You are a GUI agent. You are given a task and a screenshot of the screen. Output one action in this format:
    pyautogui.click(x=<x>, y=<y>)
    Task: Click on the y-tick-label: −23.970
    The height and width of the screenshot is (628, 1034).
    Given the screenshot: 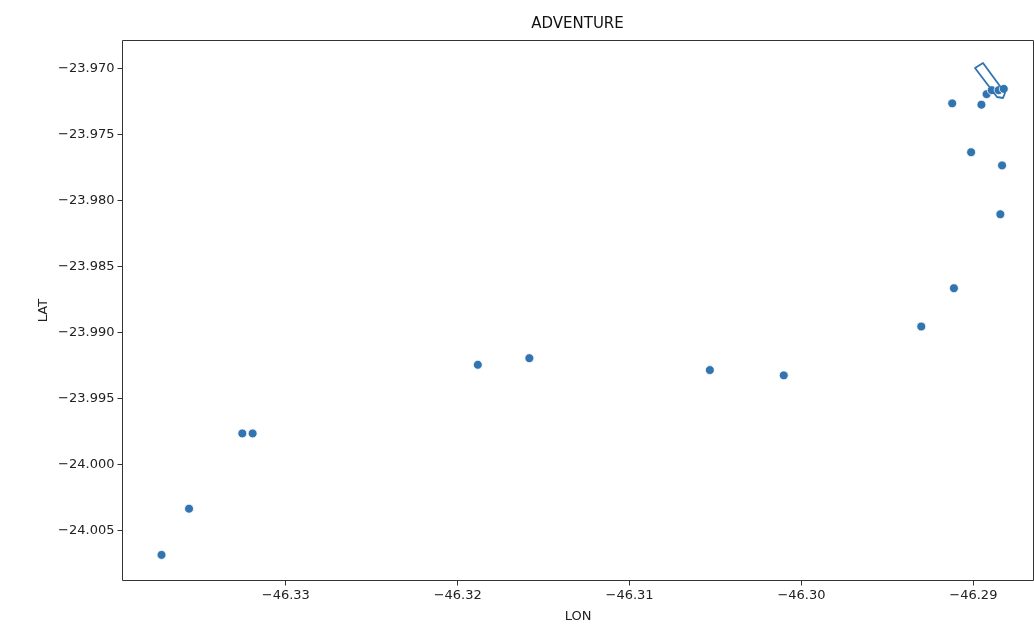 What is the action you would take?
    pyautogui.click(x=86, y=68)
    